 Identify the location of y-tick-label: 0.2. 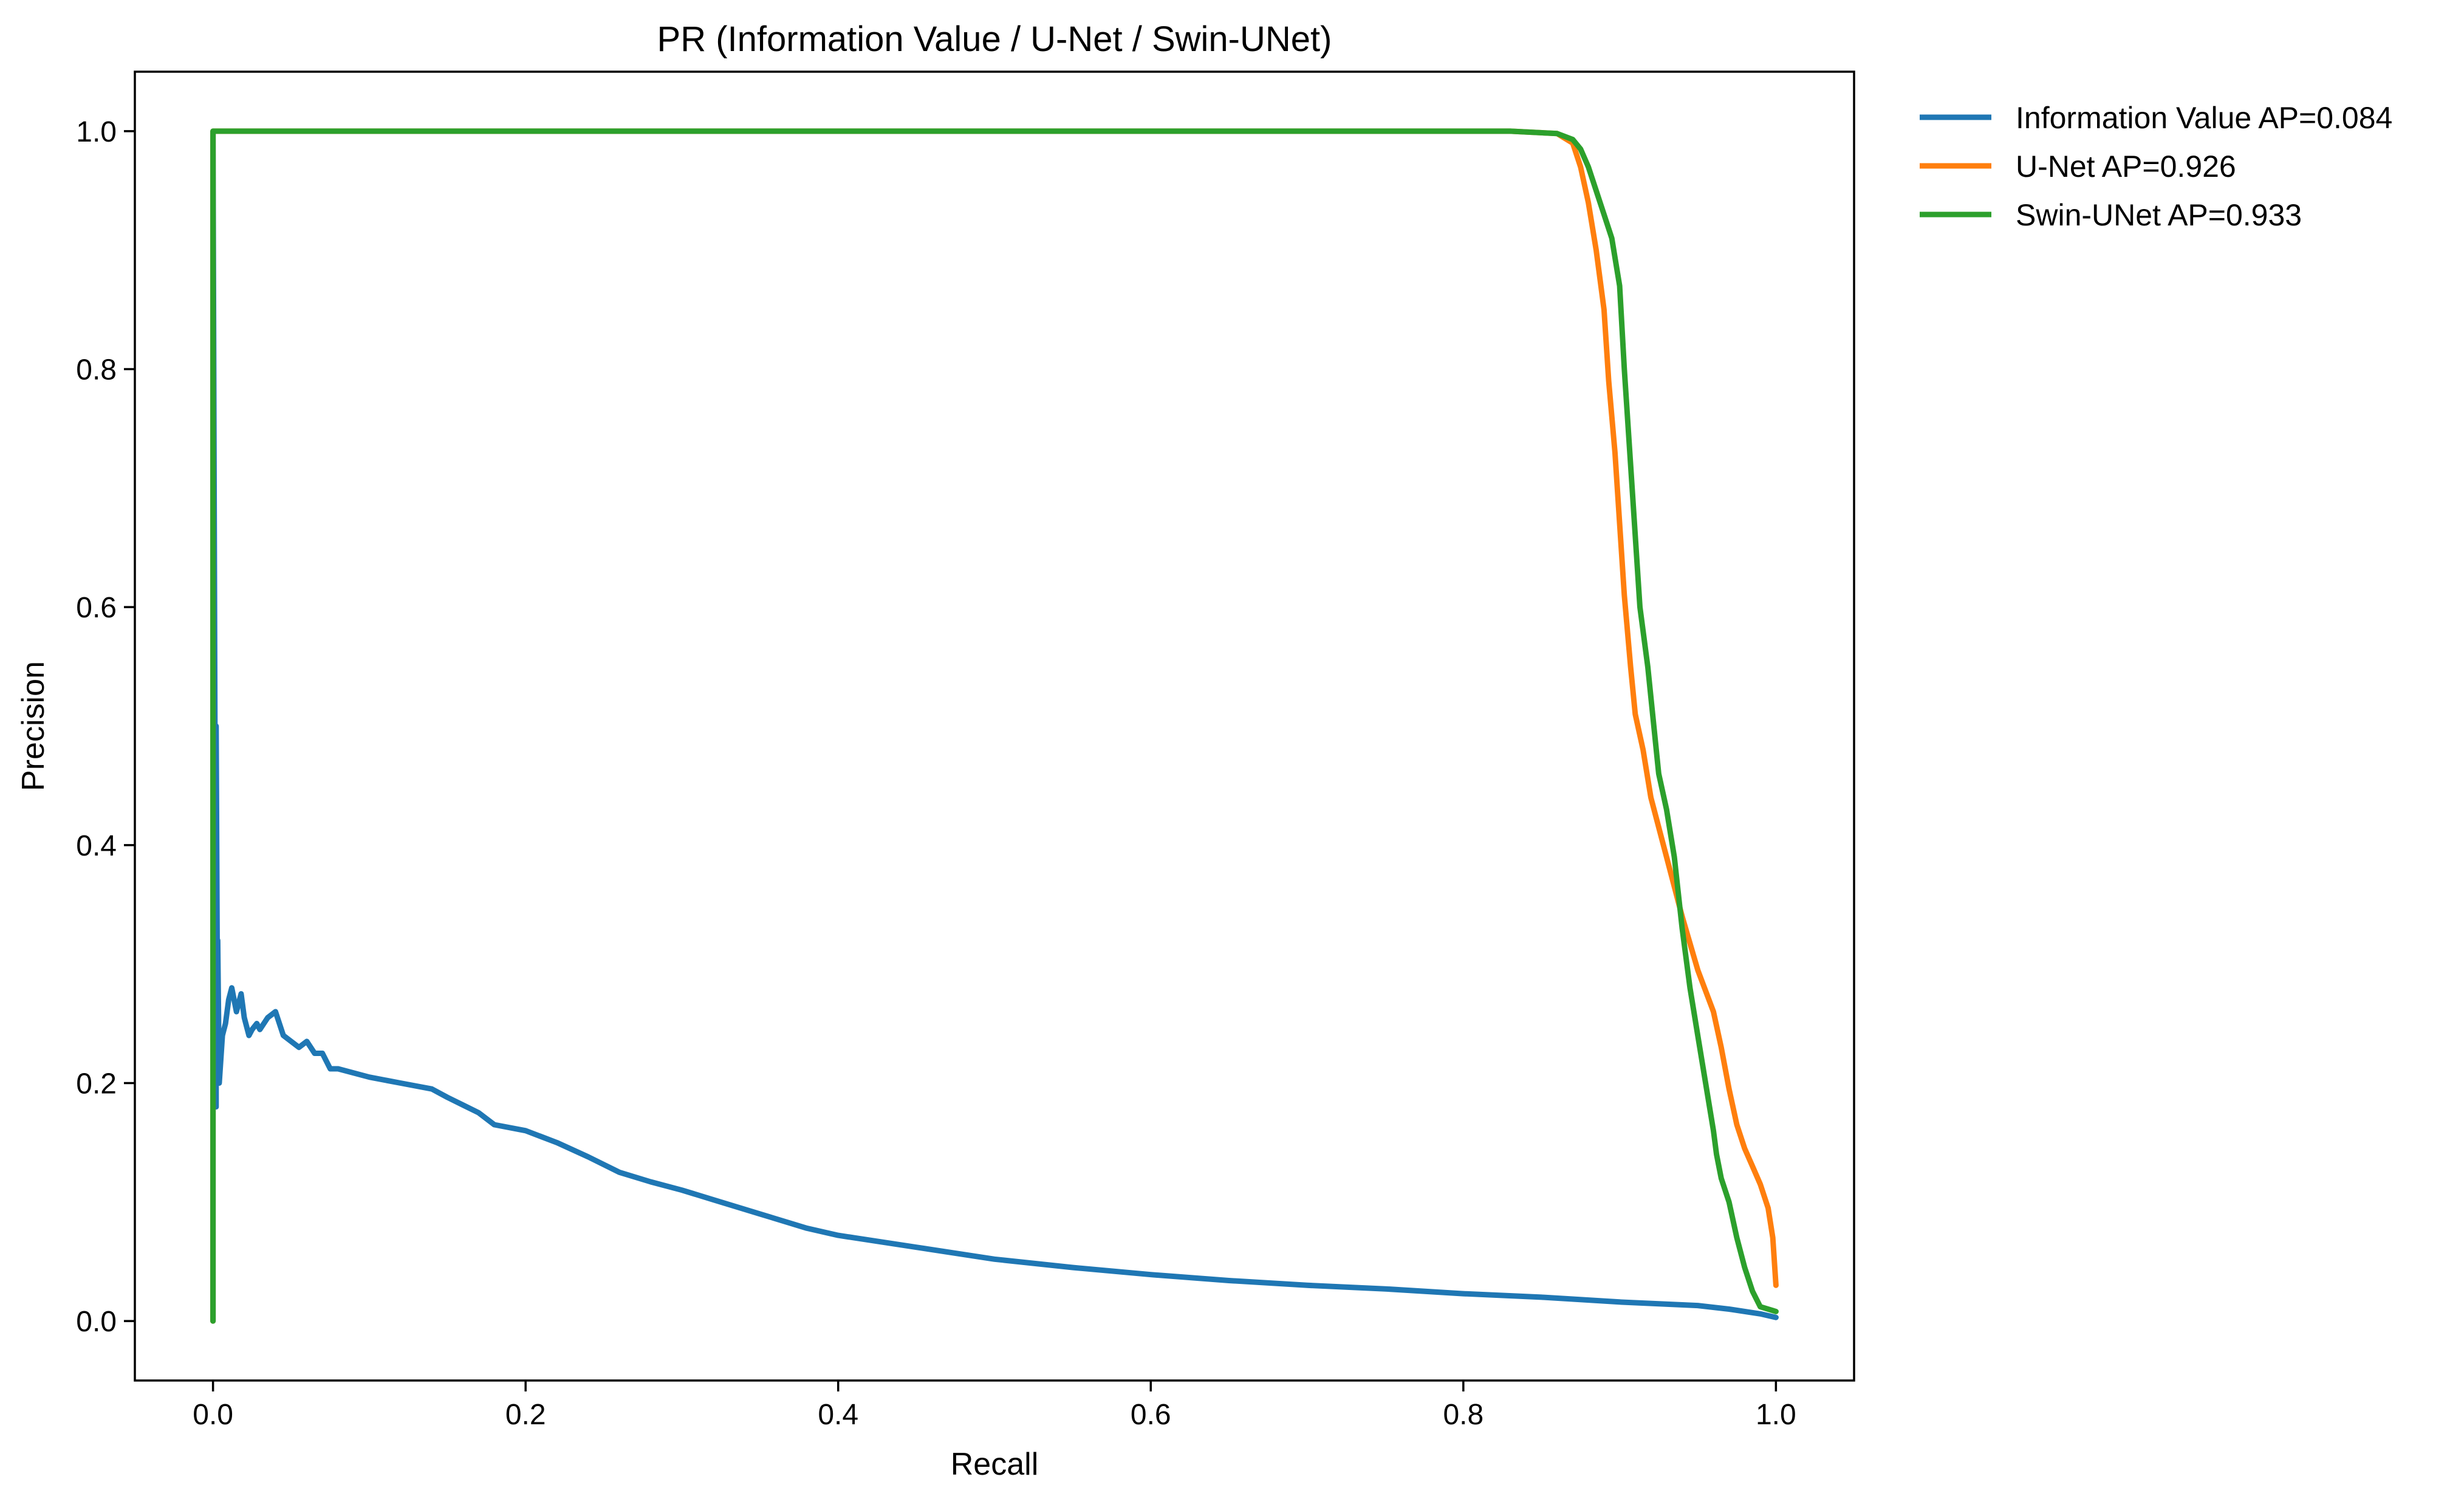
(96, 1084).